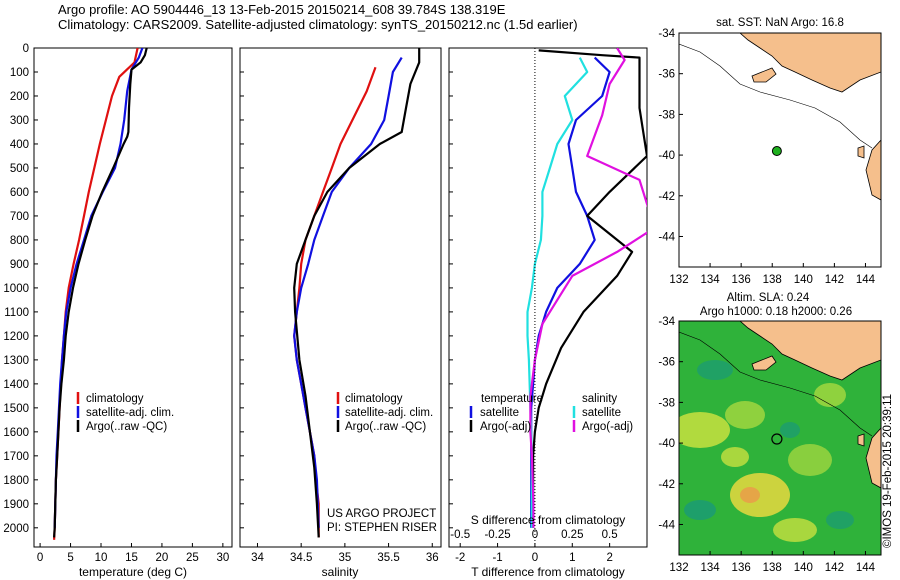 The width and height of the screenshot is (900, 580). I want to click on y-tick-label: 1700, so click(16, 457).